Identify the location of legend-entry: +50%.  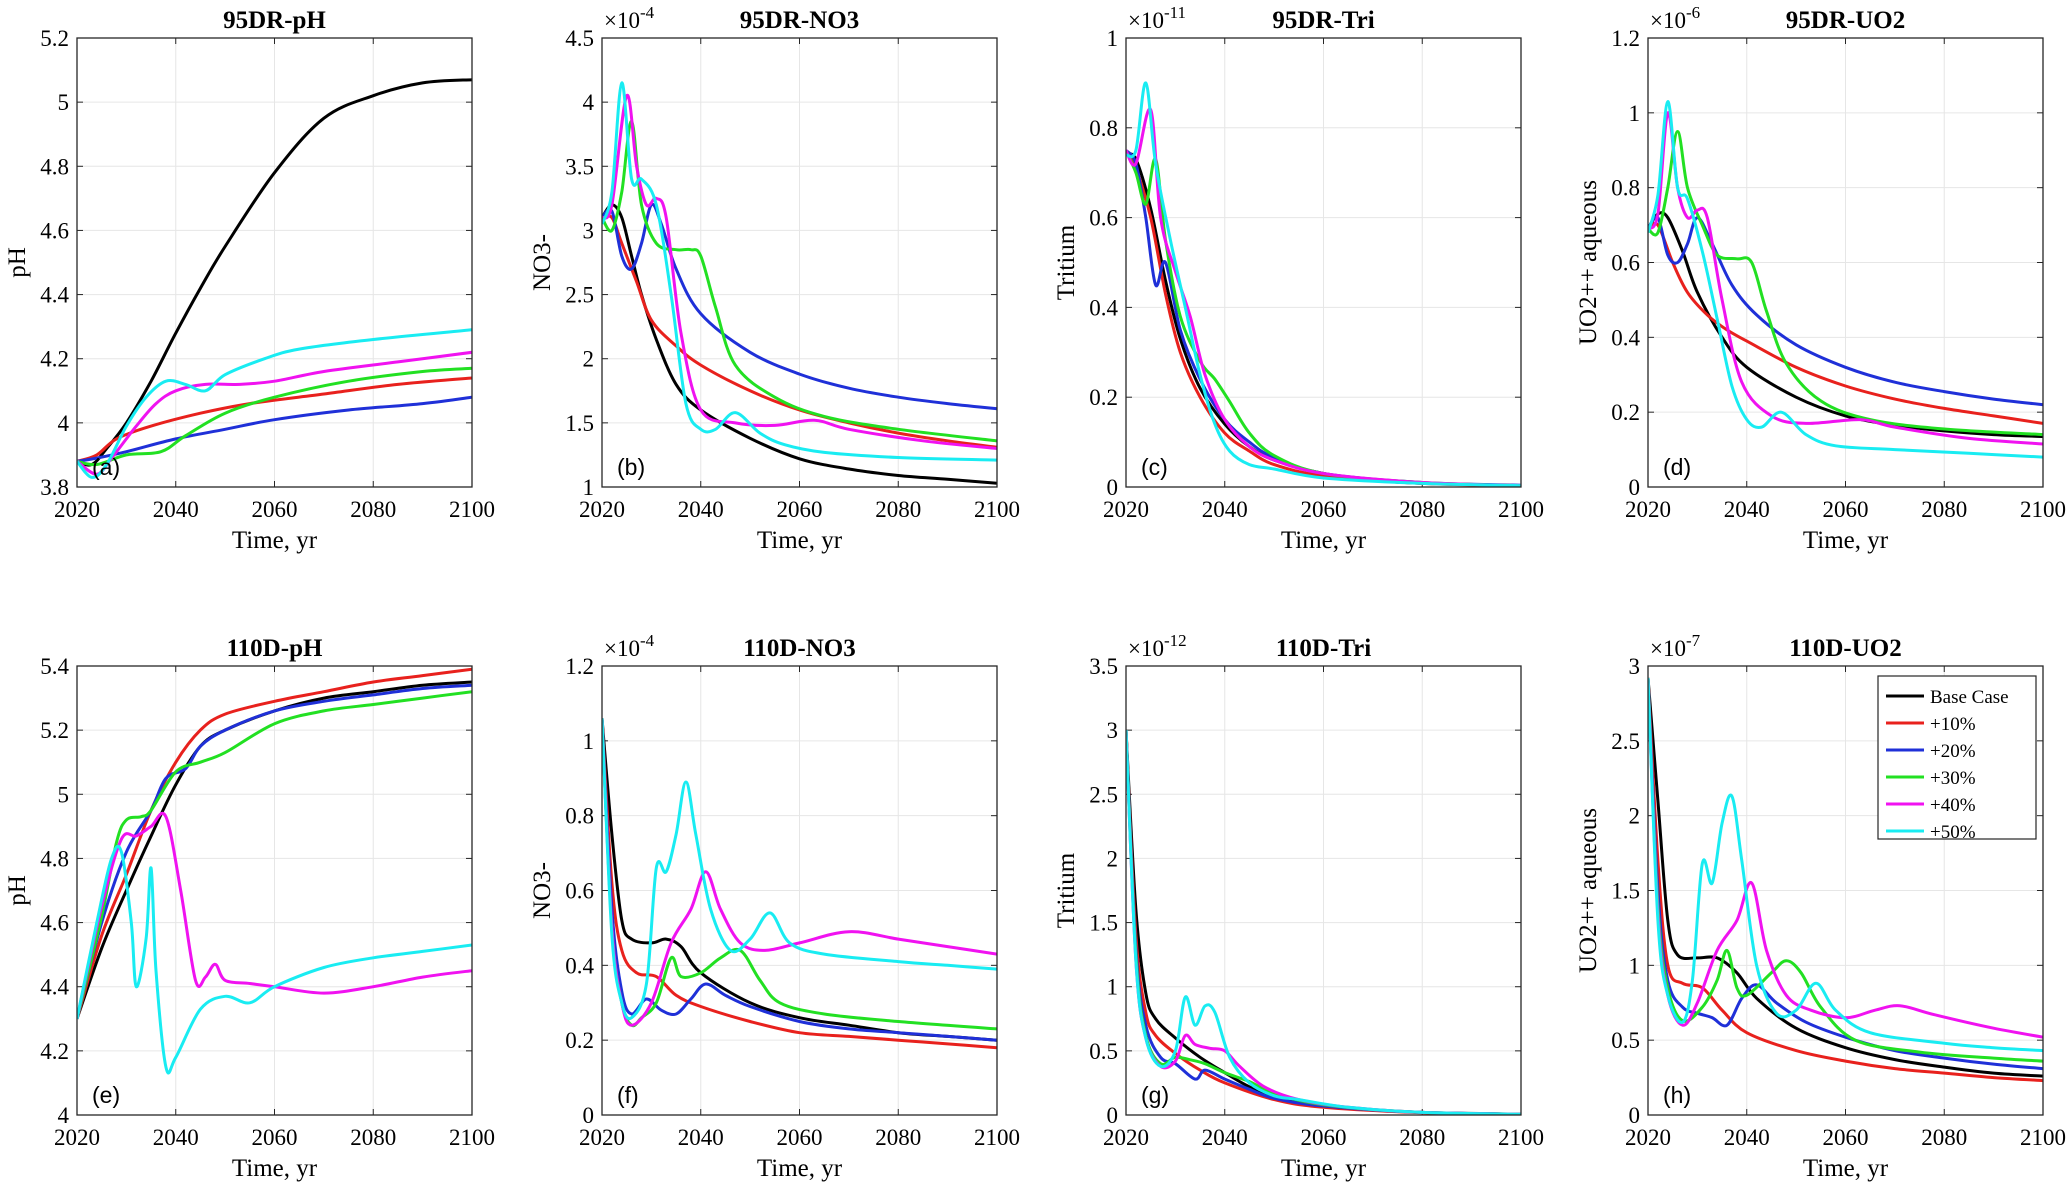
(1953, 832).